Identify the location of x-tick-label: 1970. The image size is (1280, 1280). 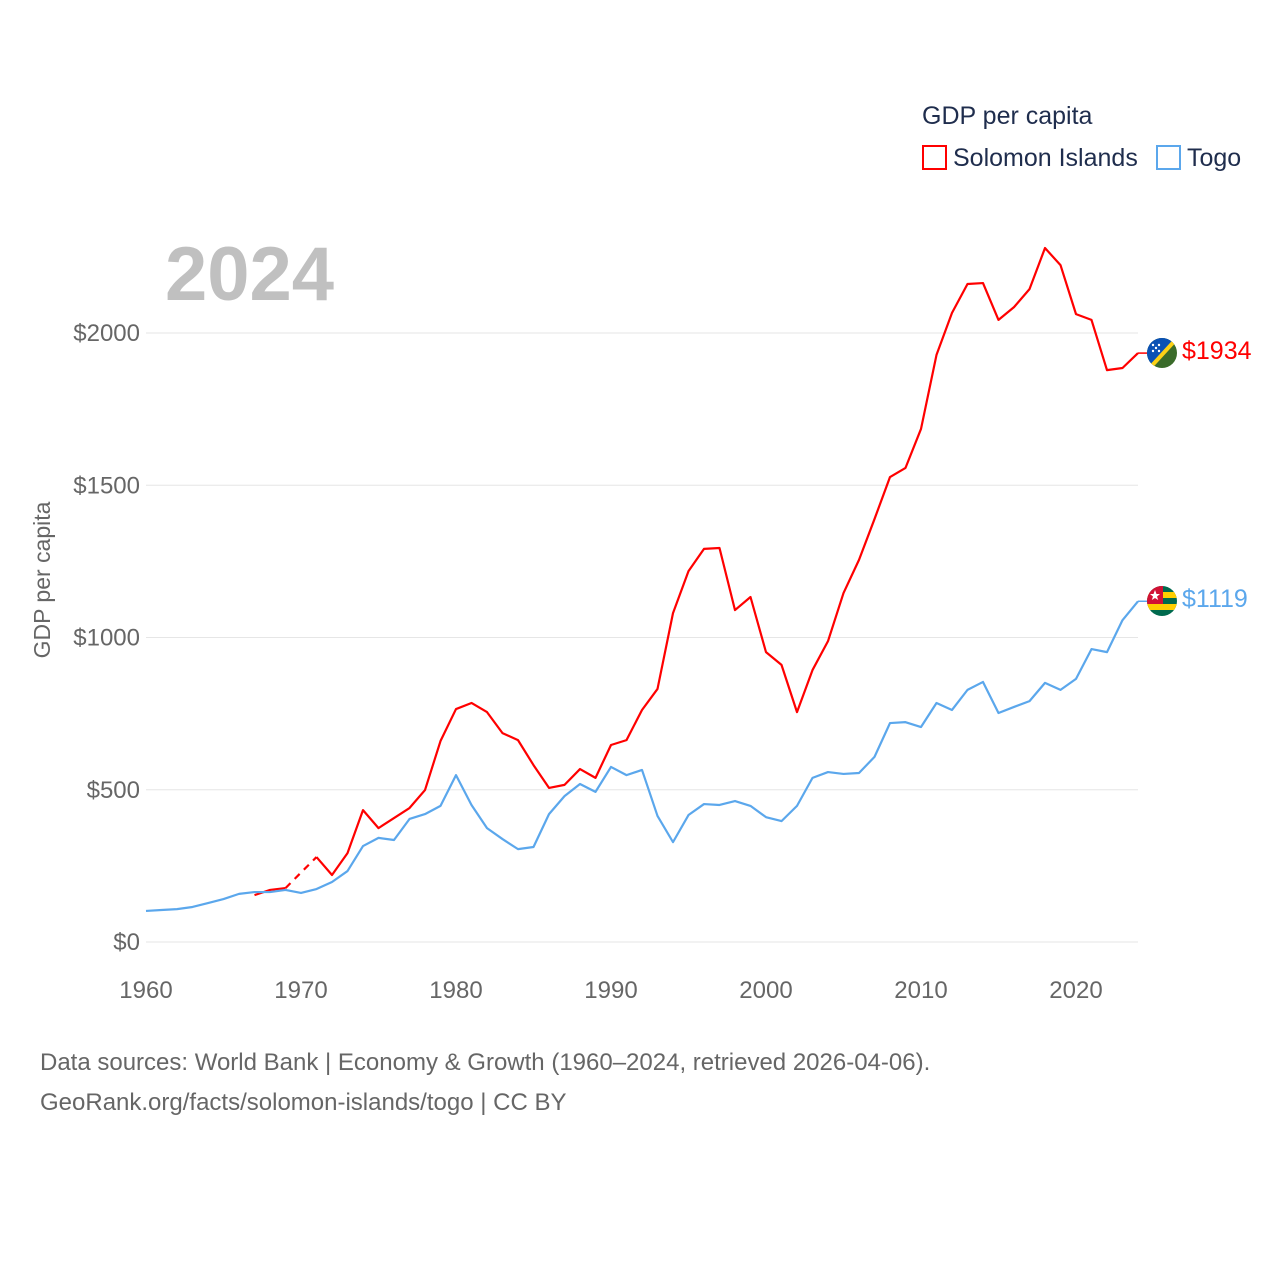
(300, 990).